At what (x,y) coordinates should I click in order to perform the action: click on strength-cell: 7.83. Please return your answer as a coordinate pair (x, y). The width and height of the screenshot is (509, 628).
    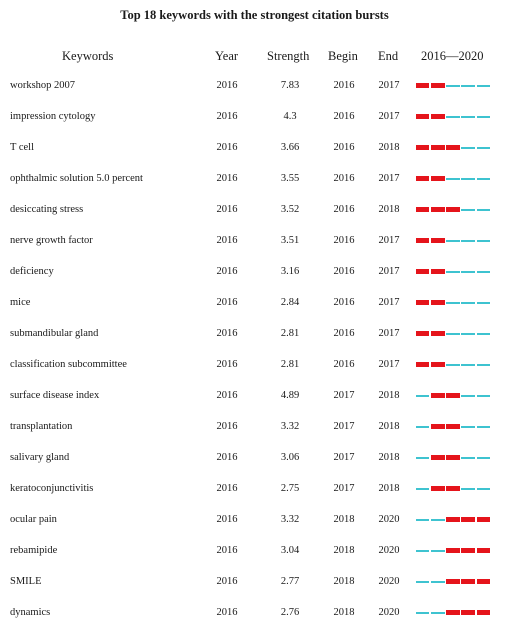
    Looking at the image, I should click on (290, 85).